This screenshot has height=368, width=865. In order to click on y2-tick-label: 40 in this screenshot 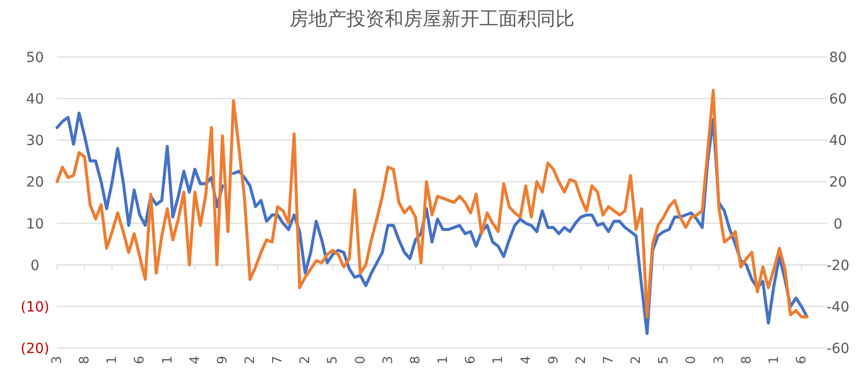, I will do `click(838, 141)`.